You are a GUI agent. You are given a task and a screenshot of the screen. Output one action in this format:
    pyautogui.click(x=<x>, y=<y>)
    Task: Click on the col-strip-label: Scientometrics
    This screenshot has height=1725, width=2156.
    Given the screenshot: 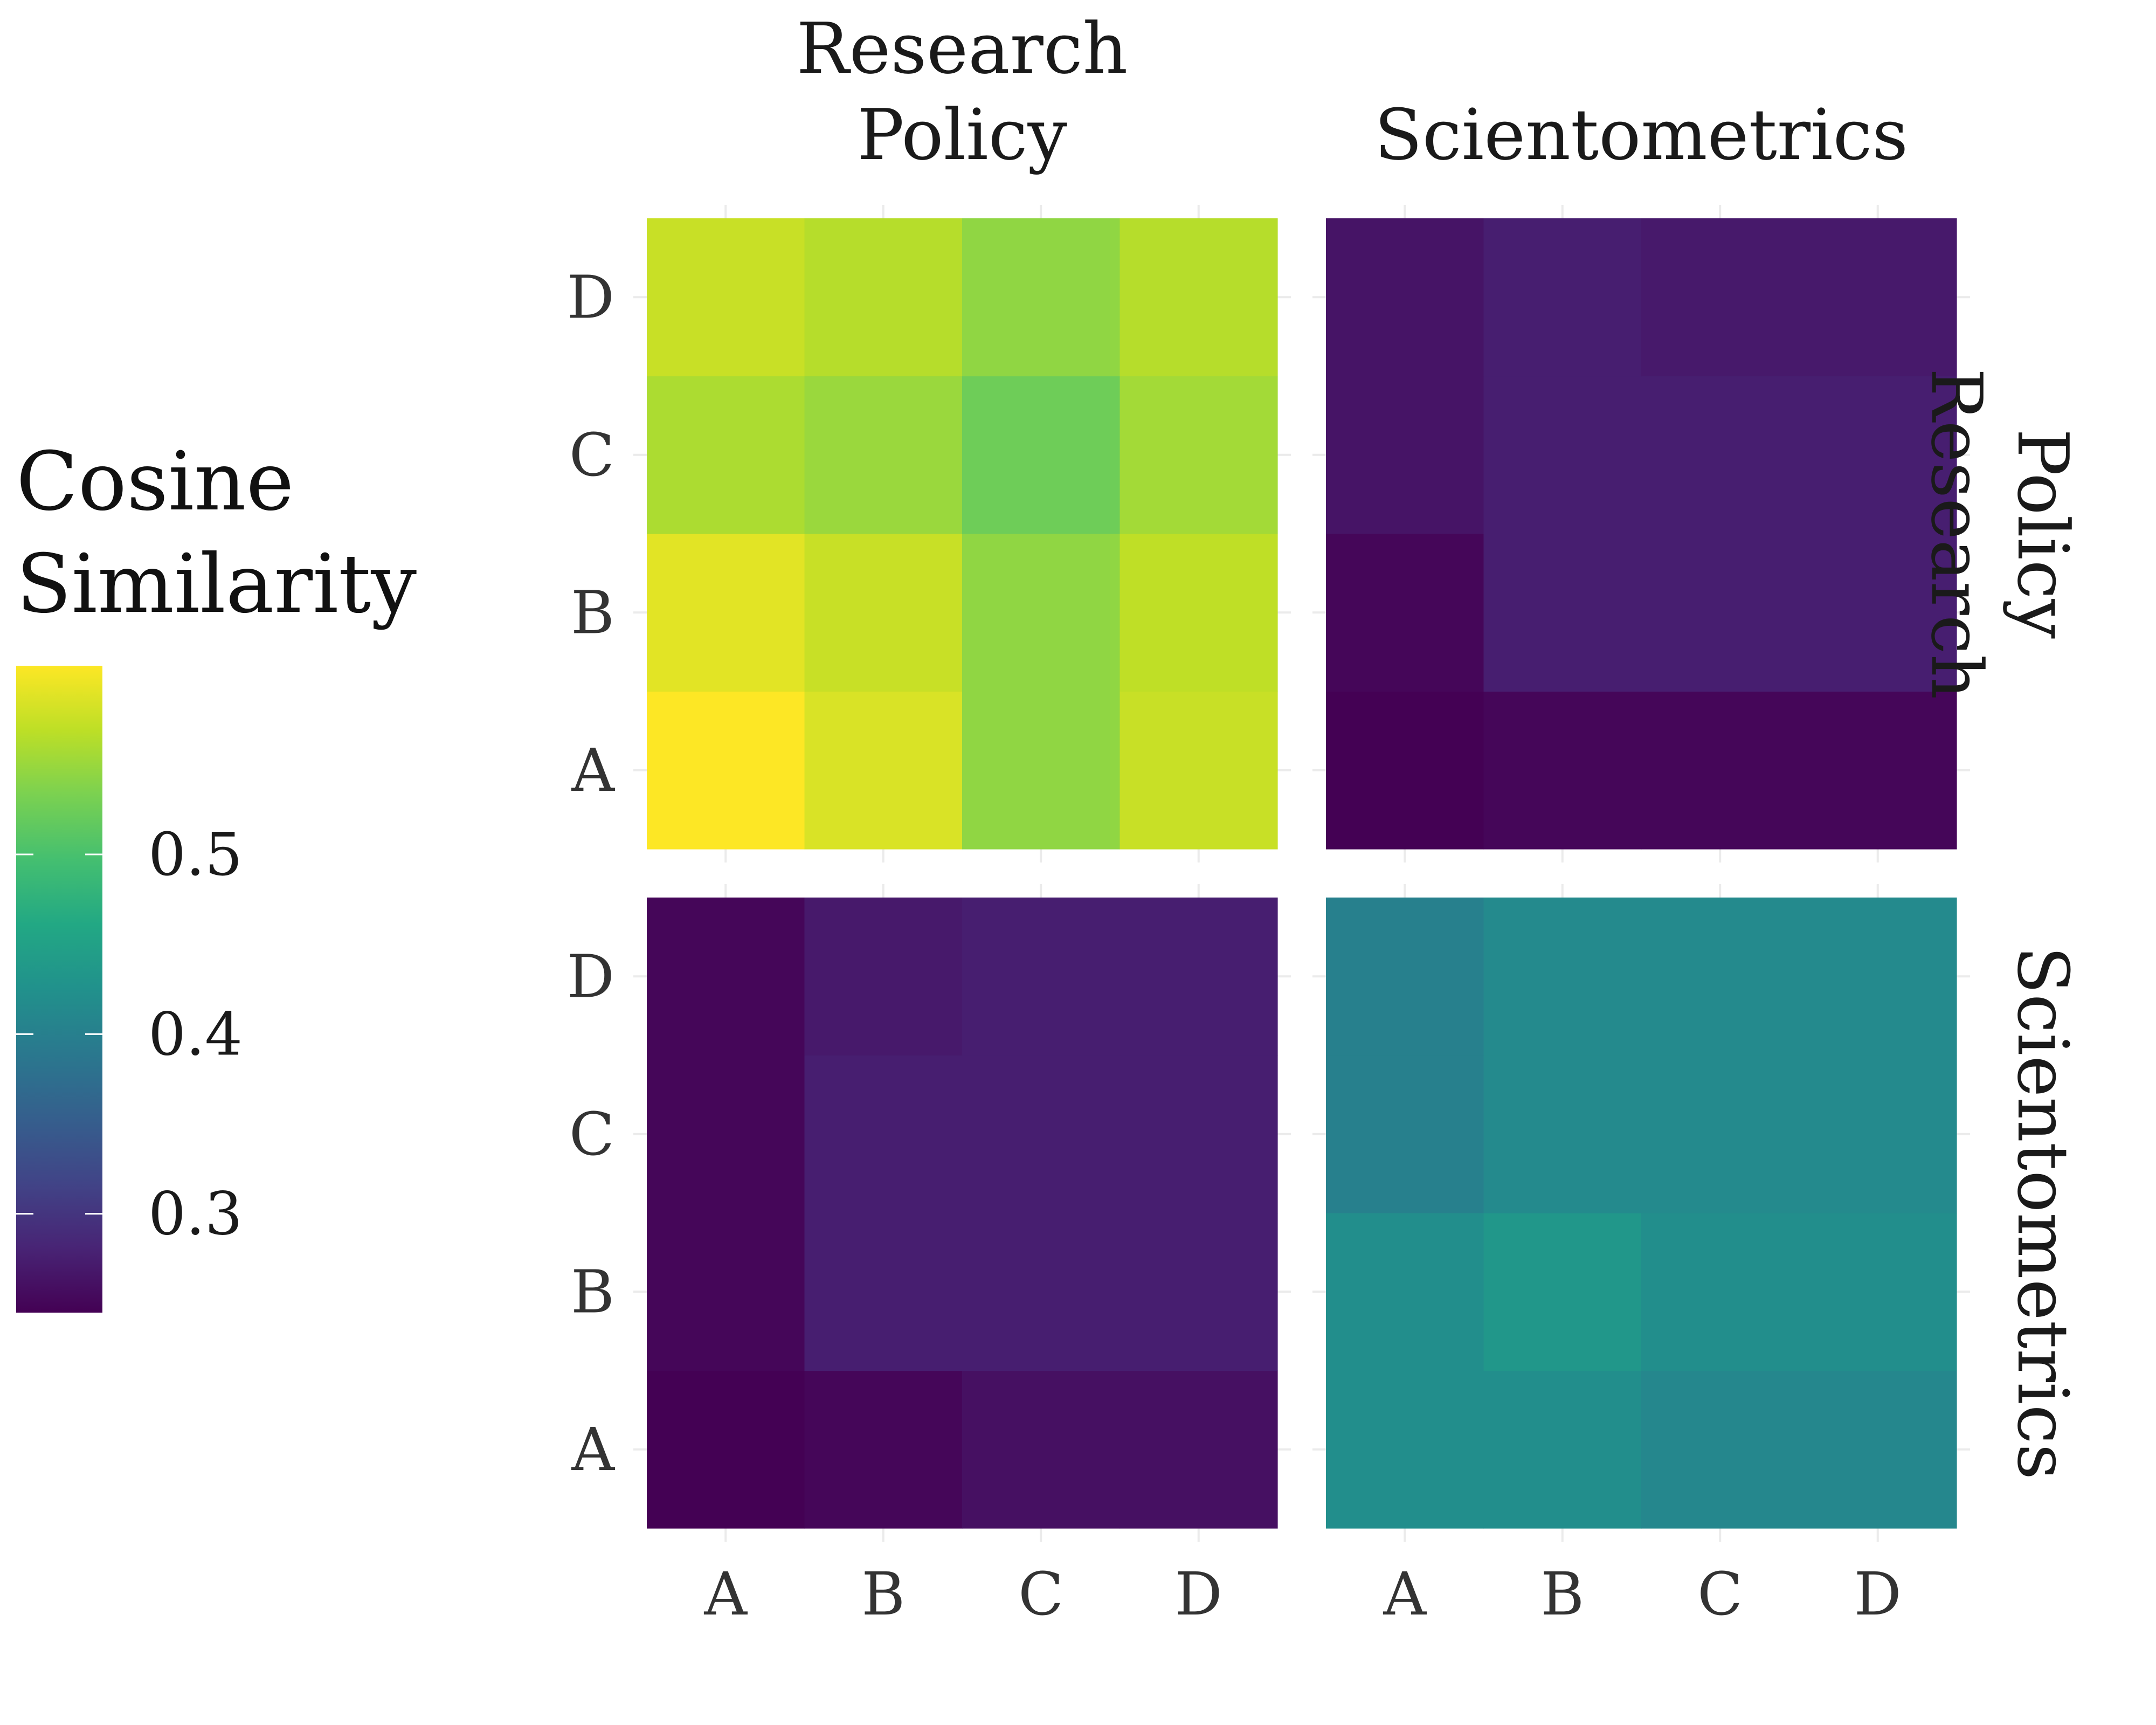 What is the action you would take?
    pyautogui.click(x=1641, y=135)
    